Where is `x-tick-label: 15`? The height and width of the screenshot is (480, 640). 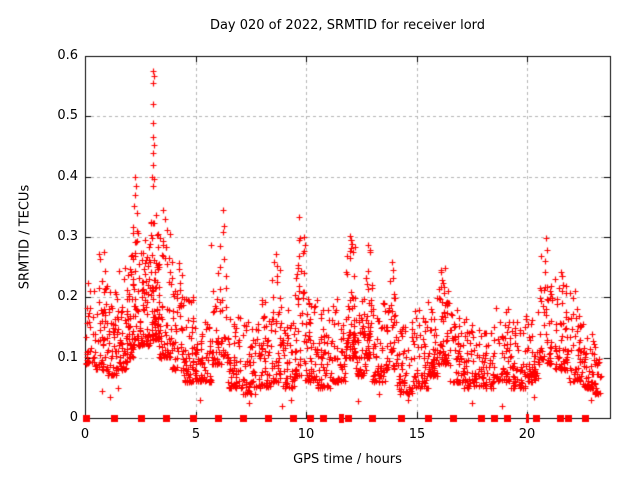
x-tick-label: 15 is located at coordinates (417, 434).